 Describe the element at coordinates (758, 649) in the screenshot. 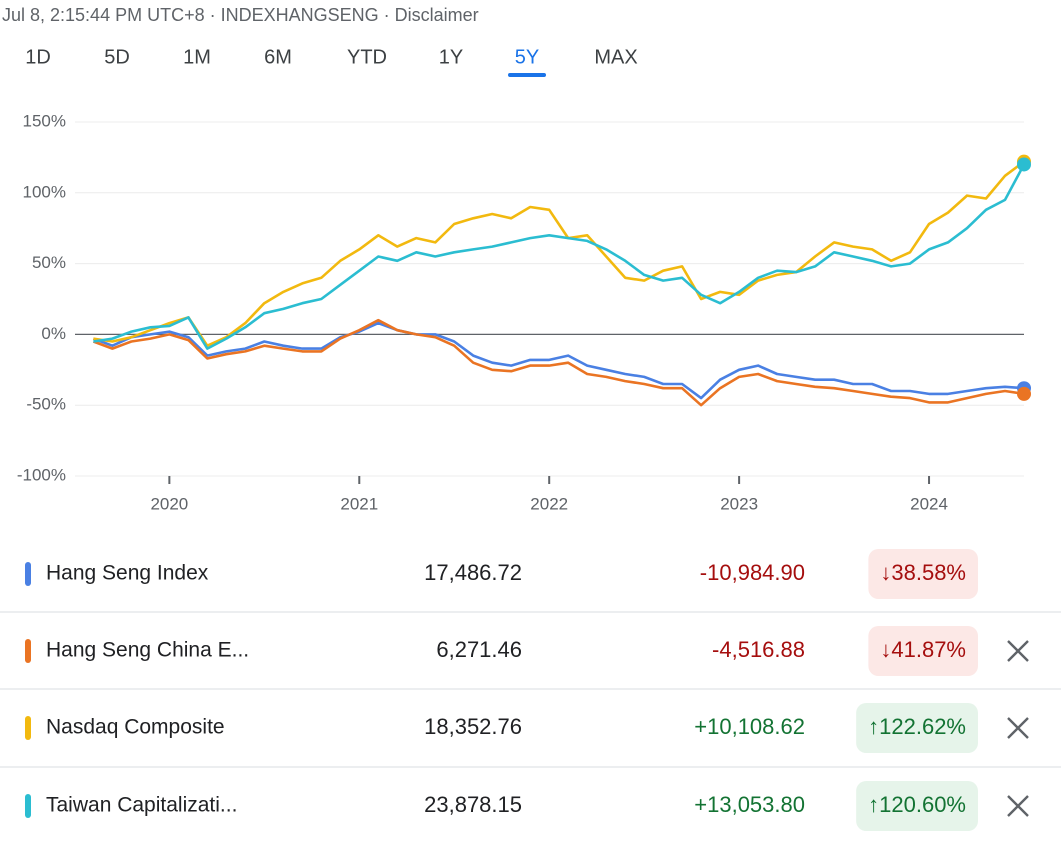

I see `row-change: -4,516.88` at that location.